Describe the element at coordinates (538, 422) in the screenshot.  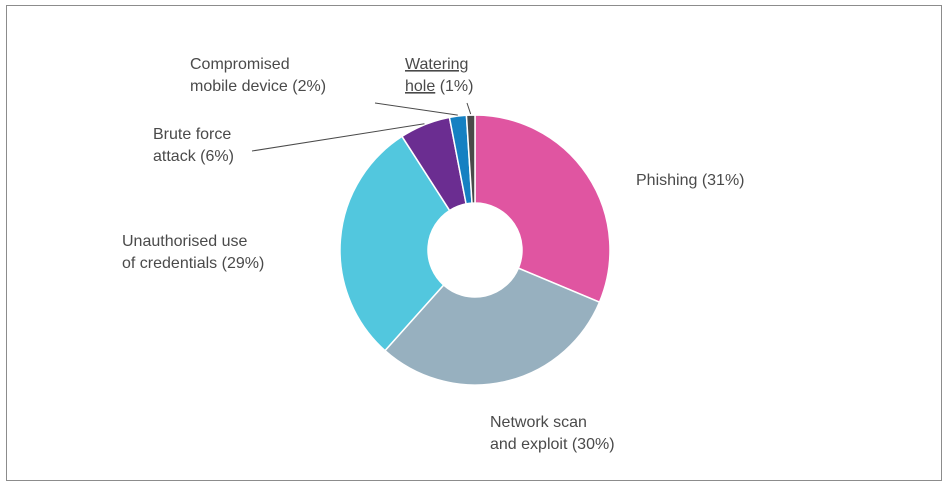
I see `label-network-scan-line-1: Network scan` at that location.